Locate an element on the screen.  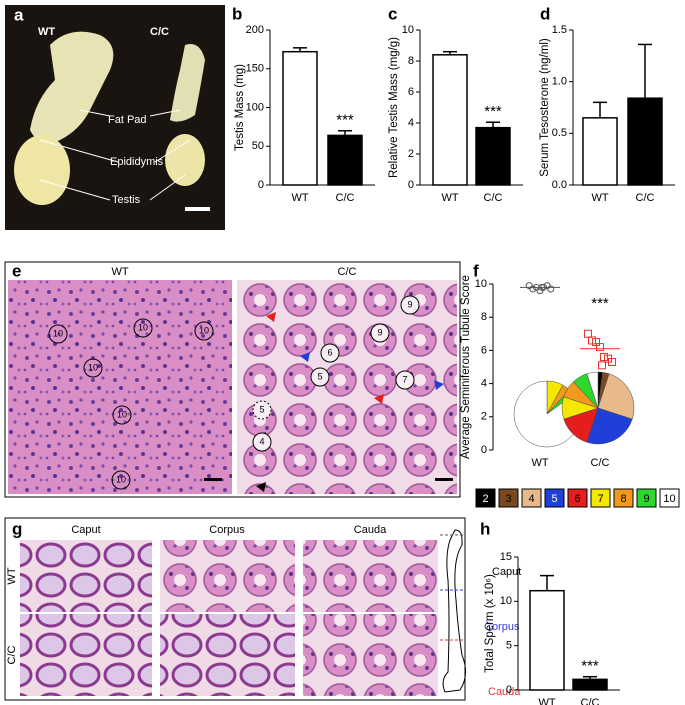
photo-panel-a: a WT C/C Fat Pad Epididymis Testis is located at coordinates (115, 117).